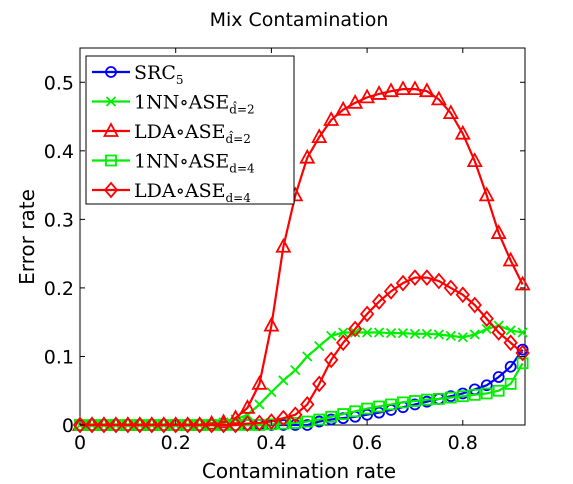  Describe the element at coordinates (299, 471) in the screenshot. I see `x-axis-label: Contamination rate` at that location.